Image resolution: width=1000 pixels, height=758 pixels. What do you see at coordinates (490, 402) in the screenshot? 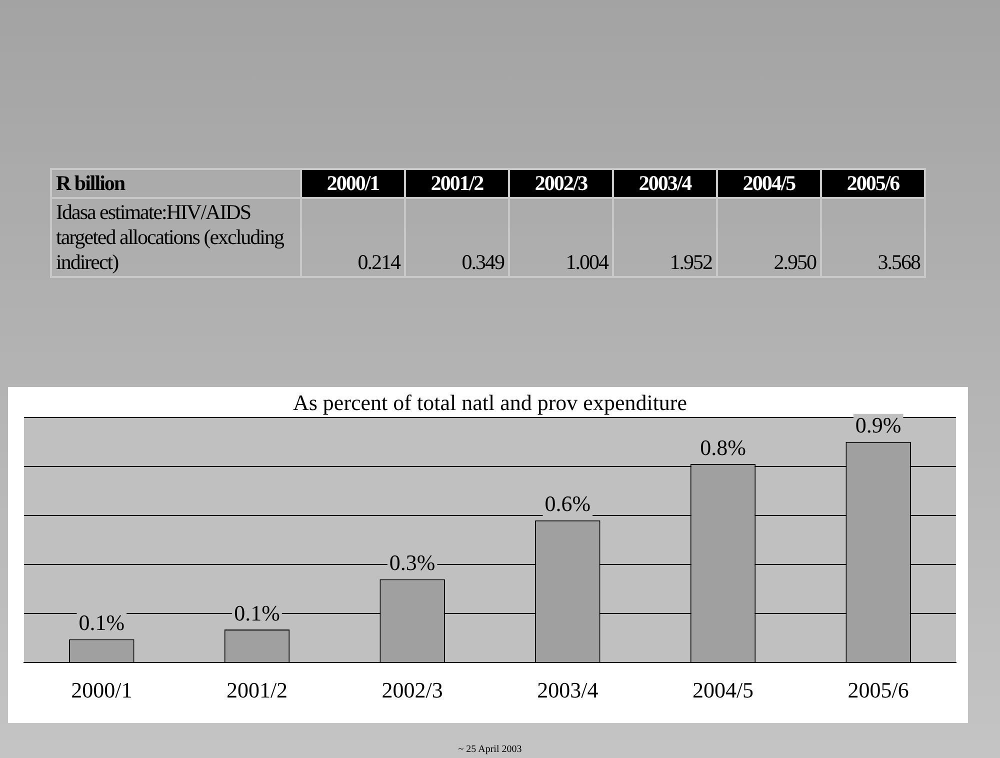
I see `chart-title: As percent of total natl and prov expenditure` at bounding box center [490, 402].